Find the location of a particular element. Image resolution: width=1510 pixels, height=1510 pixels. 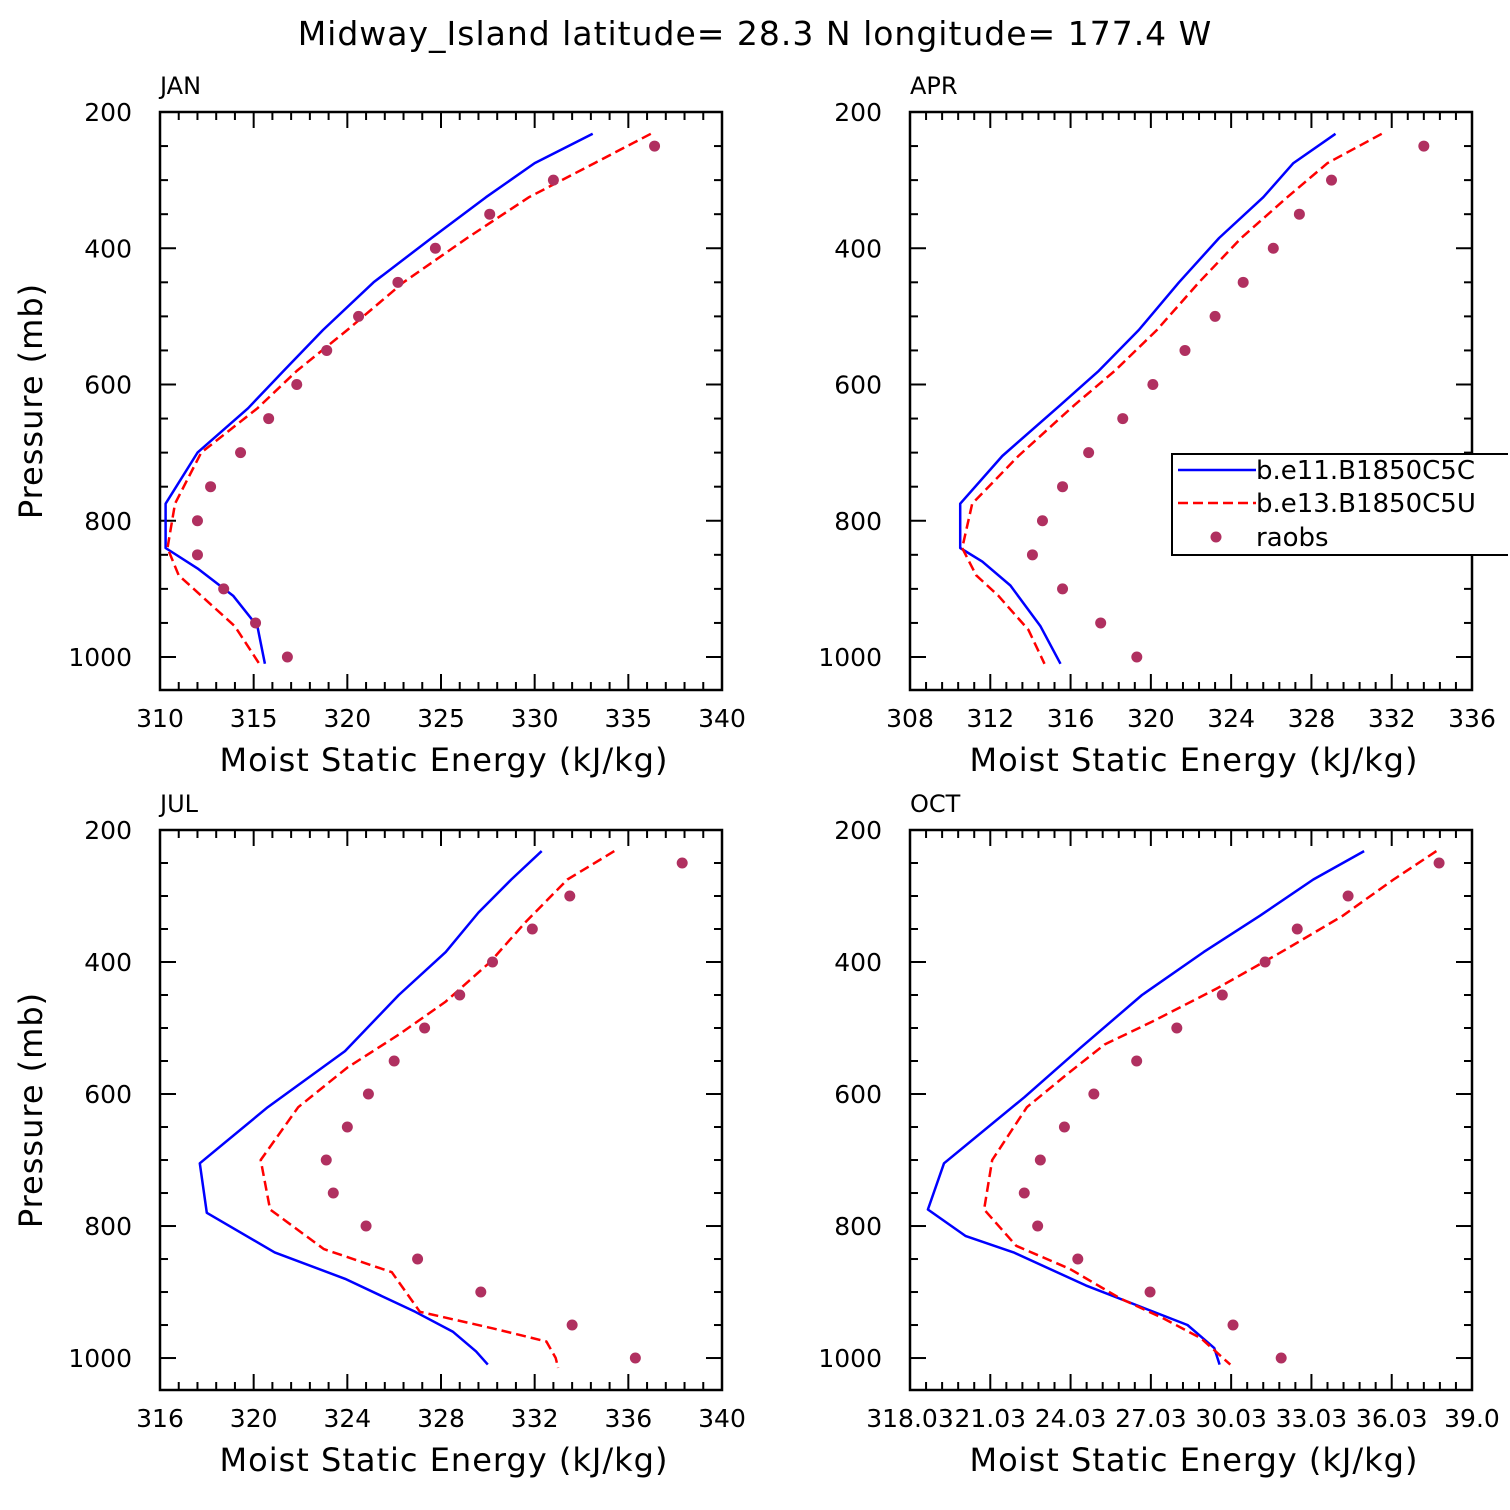

legend-label: b.e13.B1850C5U is located at coordinates (1366, 504).